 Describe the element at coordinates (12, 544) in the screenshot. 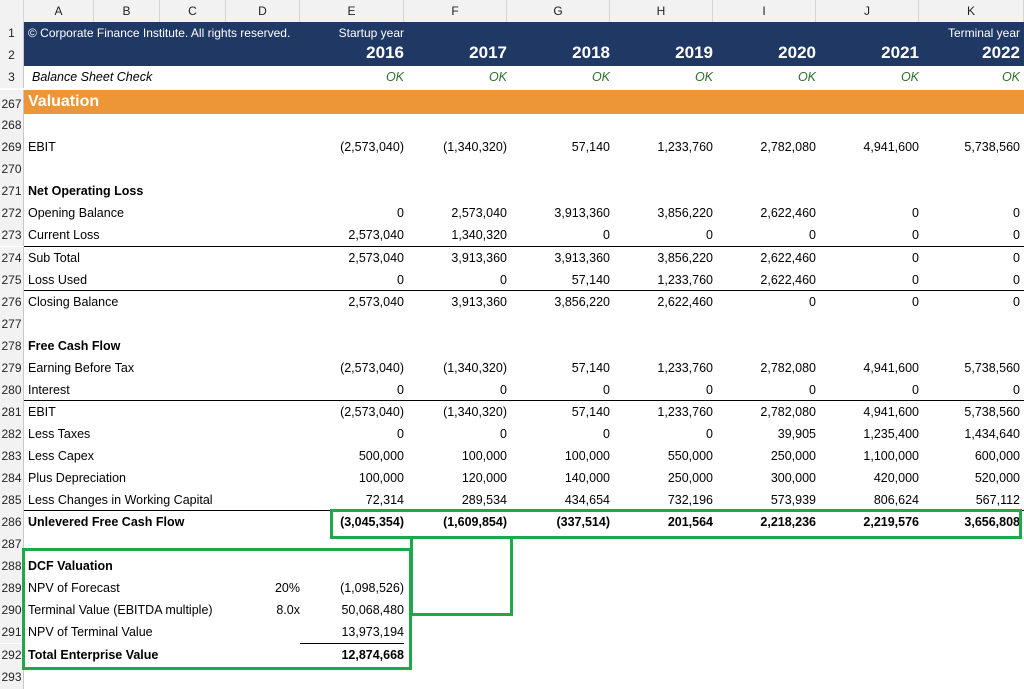

I see `row-number-287: 287` at that location.